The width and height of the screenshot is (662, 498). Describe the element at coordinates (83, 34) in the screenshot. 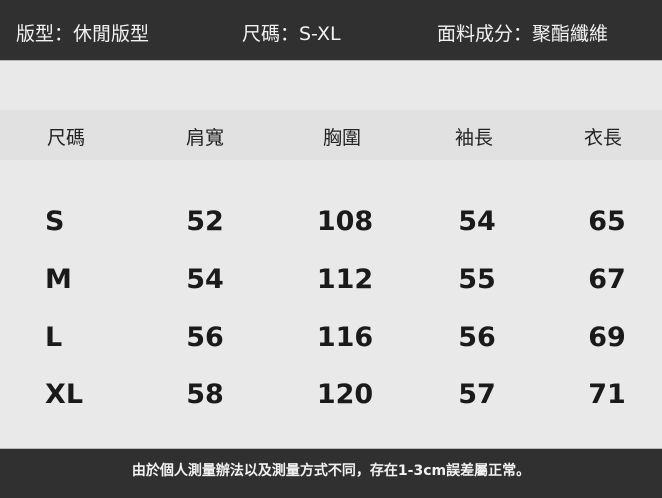

I see `fit-label: 版型：休閒版型` at that location.